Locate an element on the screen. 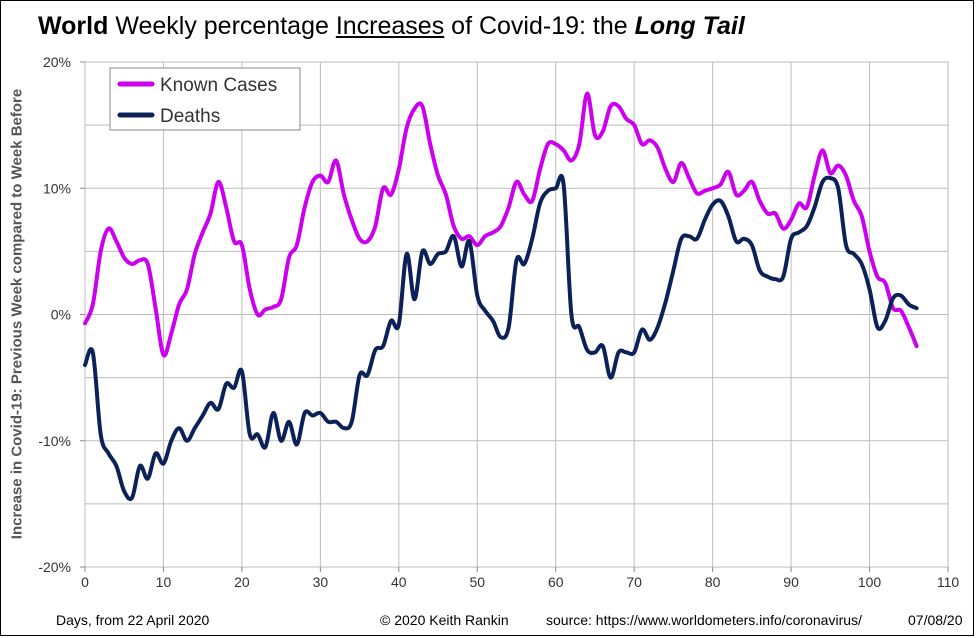 This screenshot has width=976, height=638. legend-label: Known Cases is located at coordinates (218, 85).